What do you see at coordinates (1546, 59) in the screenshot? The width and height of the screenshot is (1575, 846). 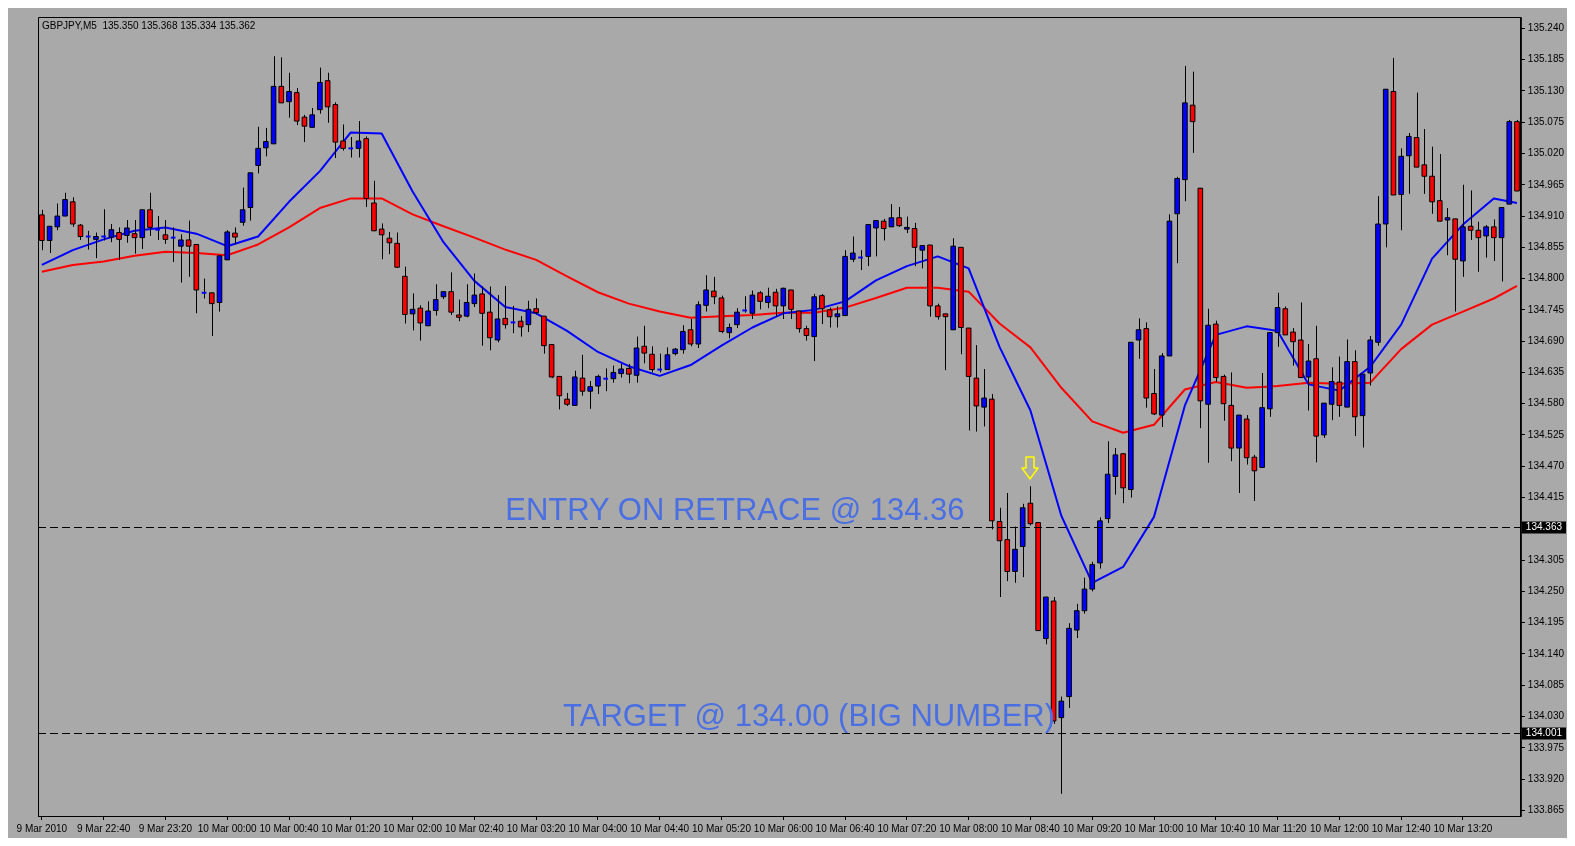 I see `y-tick-label: 135.185` at bounding box center [1546, 59].